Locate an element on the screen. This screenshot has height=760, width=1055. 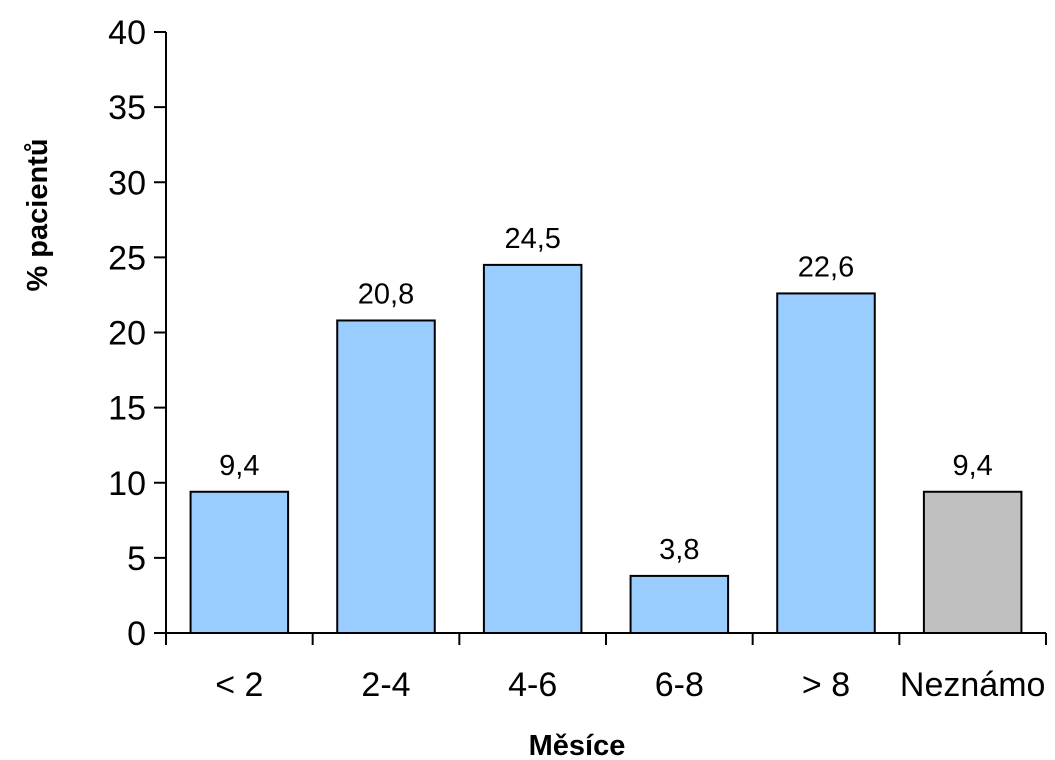
x-tick-label: 2-4 is located at coordinates (385, 685).